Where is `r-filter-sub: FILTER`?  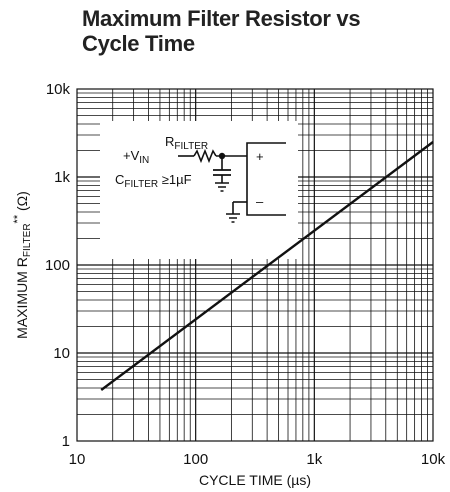
r-filter-sub: FILTER is located at coordinates (191, 146).